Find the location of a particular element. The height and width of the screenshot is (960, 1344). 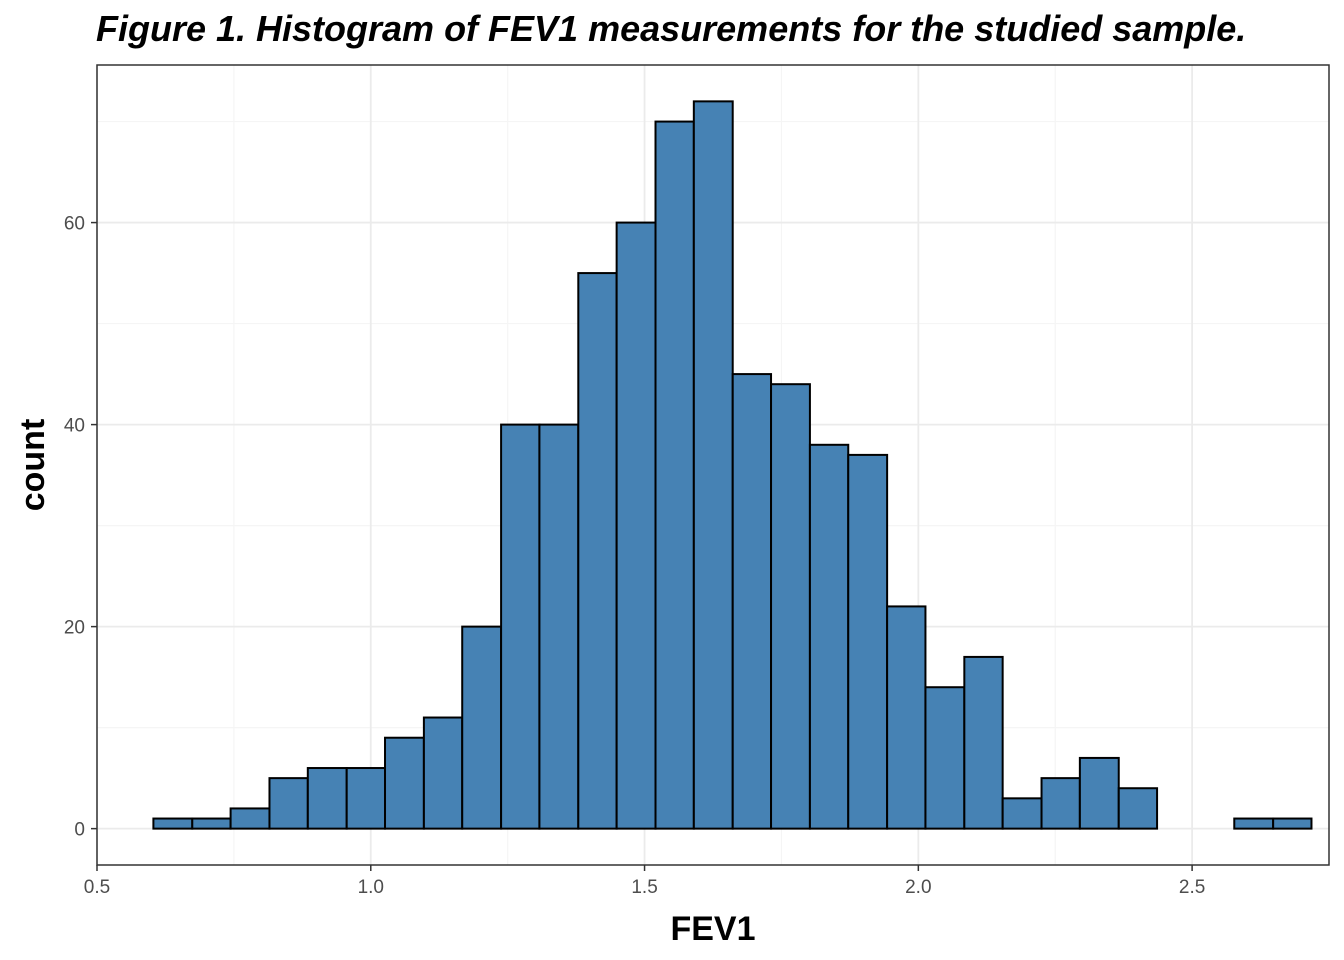

x-axis: 0.5 1.0 1.5 2.0 2.5 is located at coordinates (644, 881).